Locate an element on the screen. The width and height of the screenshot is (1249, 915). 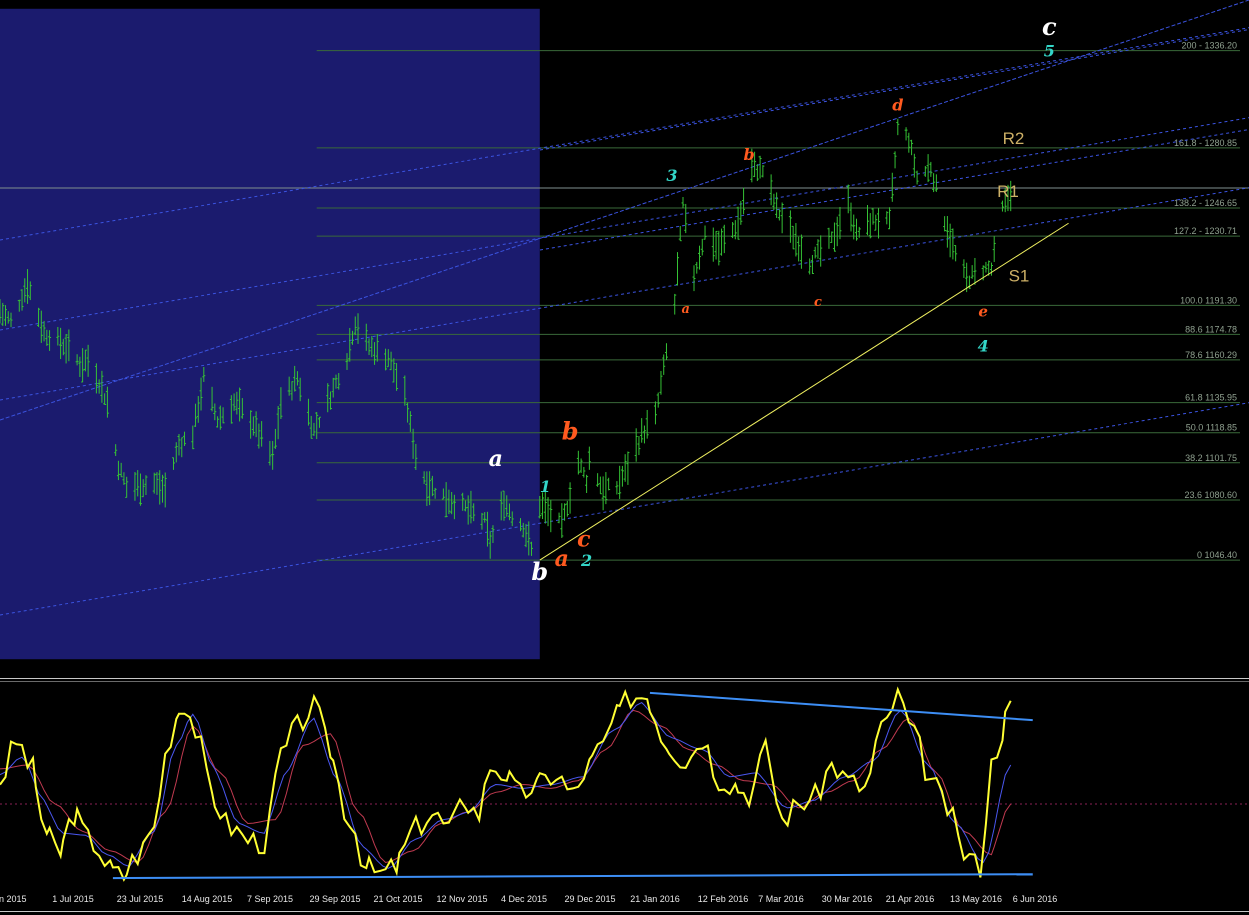
date-axis-label: 6 Jun 2016 is located at coordinates (1035, 899).